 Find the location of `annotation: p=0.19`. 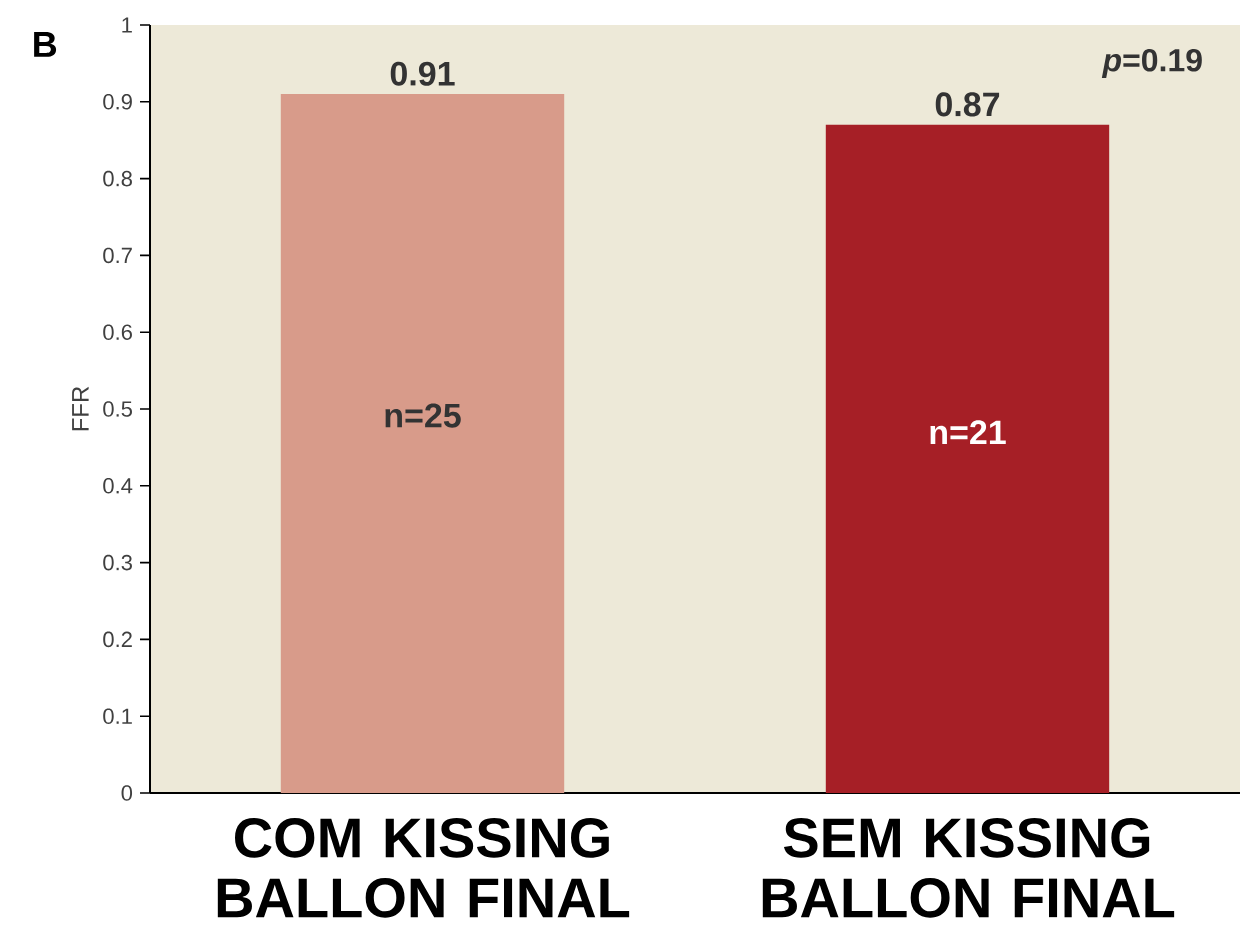

annotation: p=0.19 is located at coordinates (1151, 63).